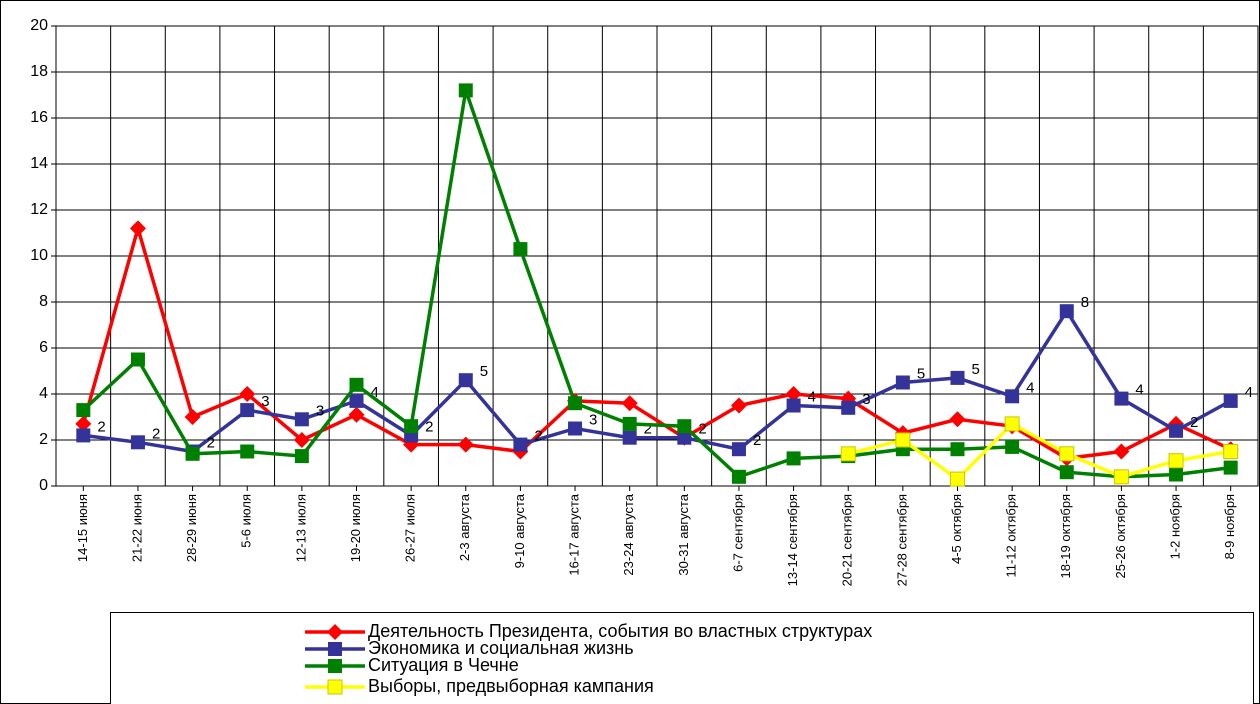 Image resolution: width=1260 pixels, height=704 pixels. Describe the element at coordinates (43, 301) in the screenshot. I see `y-tick-label: 8` at that location.